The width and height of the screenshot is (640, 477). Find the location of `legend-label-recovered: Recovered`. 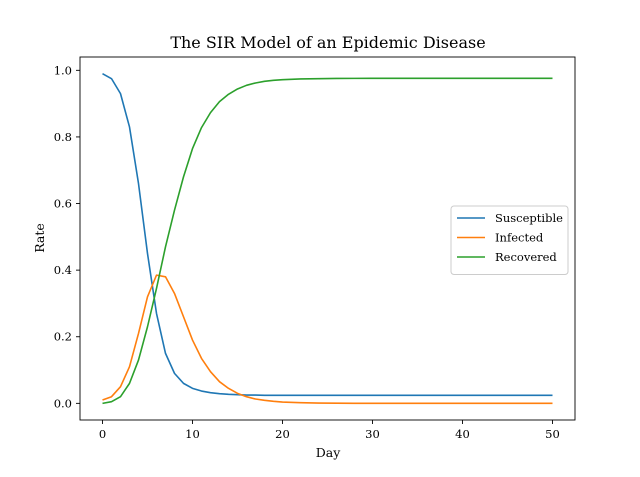

legend-label-recovered: Recovered is located at coordinates (526, 257).